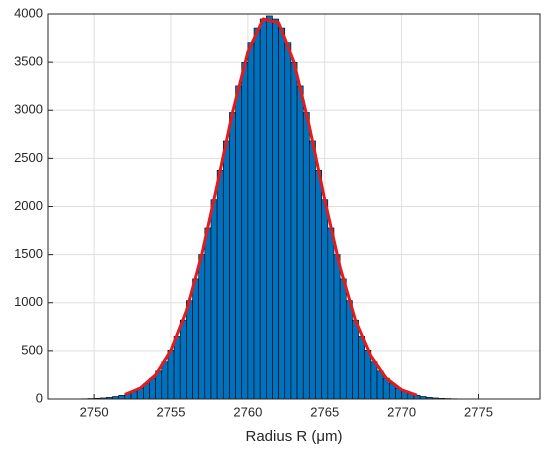 Image resolution: width=550 pixels, height=454 pixels. I want to click on y-tick-label: 2000, so click(28, 205).